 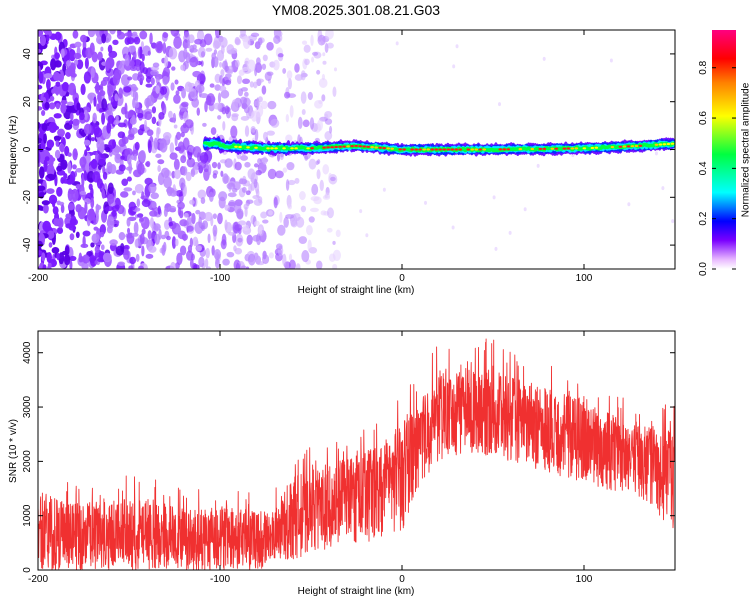 I want to click on snr-xlabel: Height of straight line (km), so click(x=356, y=591).